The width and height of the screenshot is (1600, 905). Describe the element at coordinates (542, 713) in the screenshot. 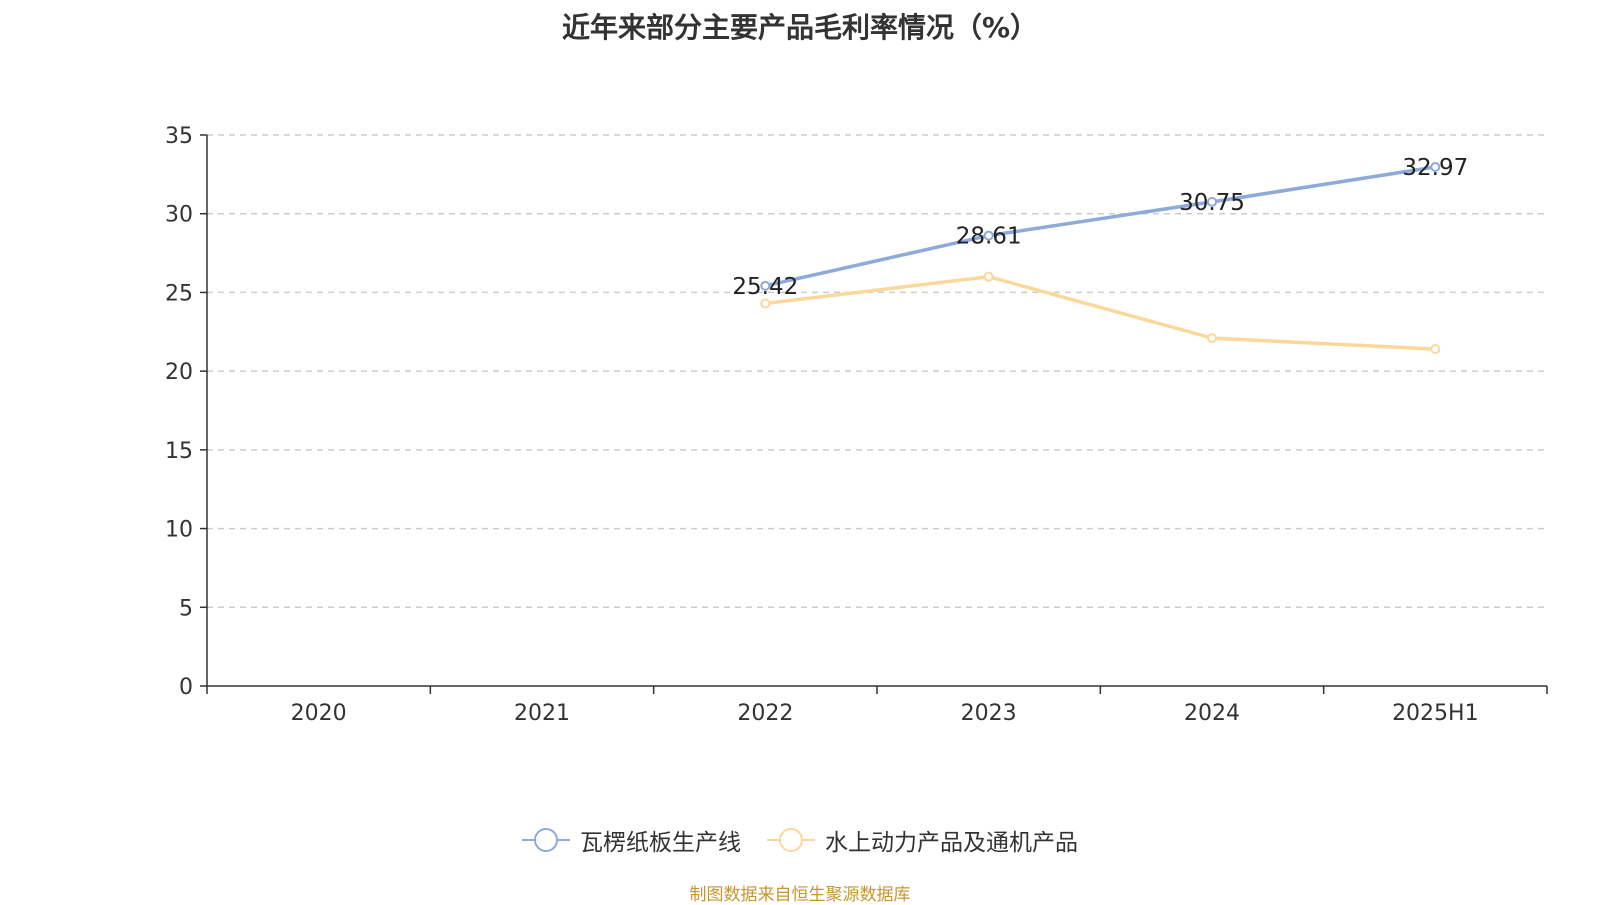

I see `x-tick-label: 2021` at that location.